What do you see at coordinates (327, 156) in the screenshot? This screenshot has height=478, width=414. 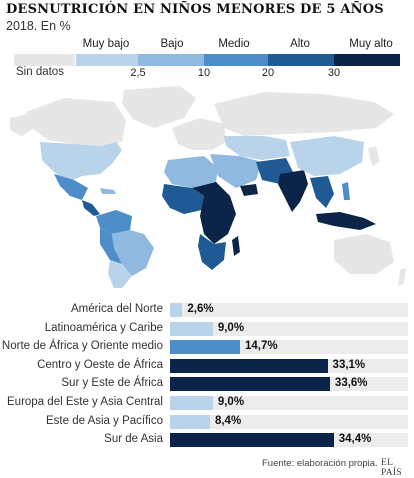 I see `map-region-china` at bounding box center [327, 156].